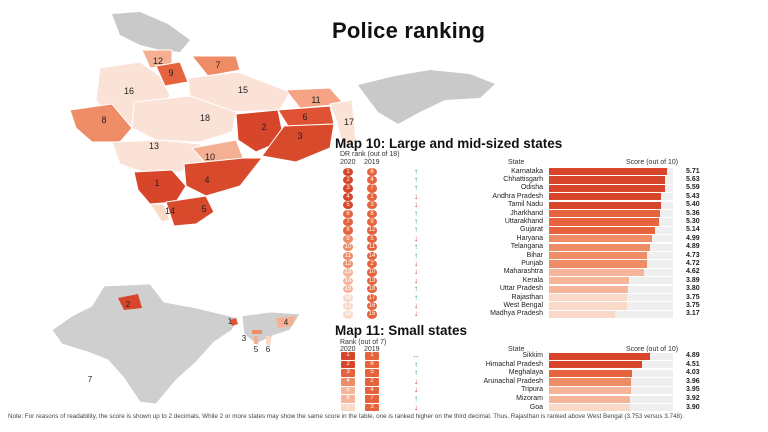  I want to click on state-name: Kerala, so click(532, 280).